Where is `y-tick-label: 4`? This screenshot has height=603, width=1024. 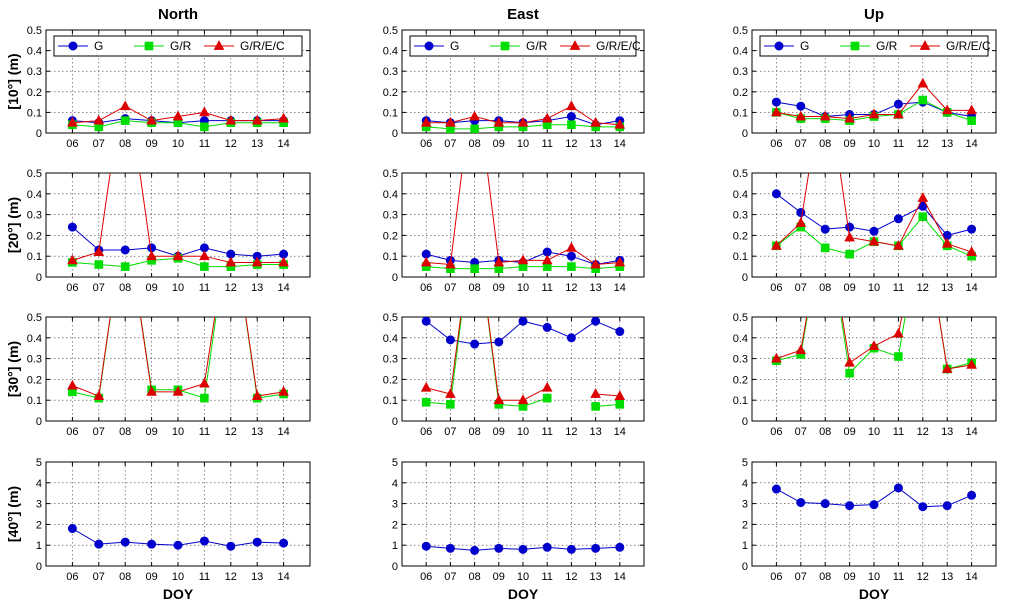
y-tick-label: 4 is located at coordinates (745, 484).